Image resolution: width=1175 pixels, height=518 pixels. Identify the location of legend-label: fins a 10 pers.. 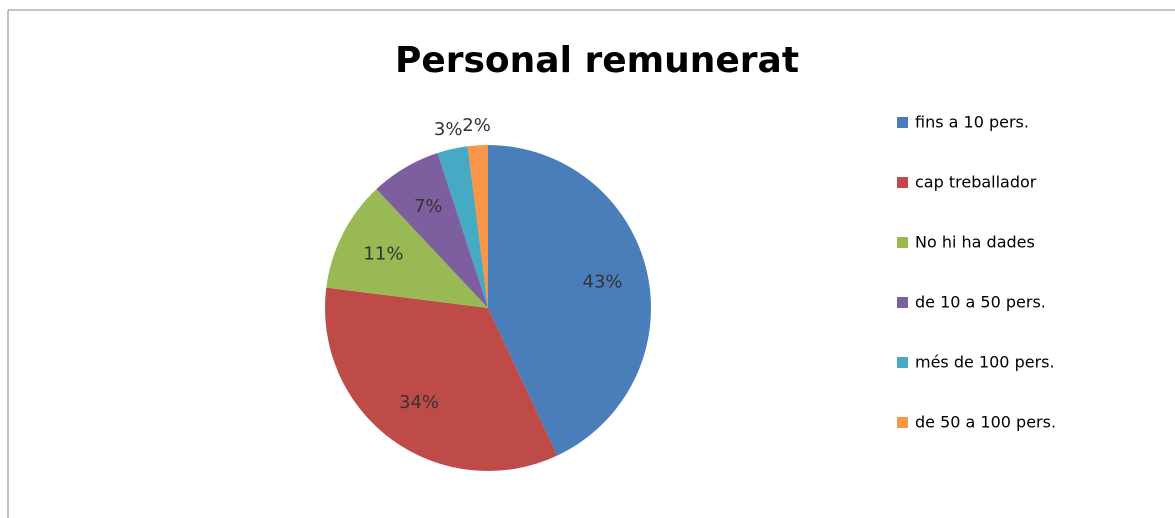
(972, 122).